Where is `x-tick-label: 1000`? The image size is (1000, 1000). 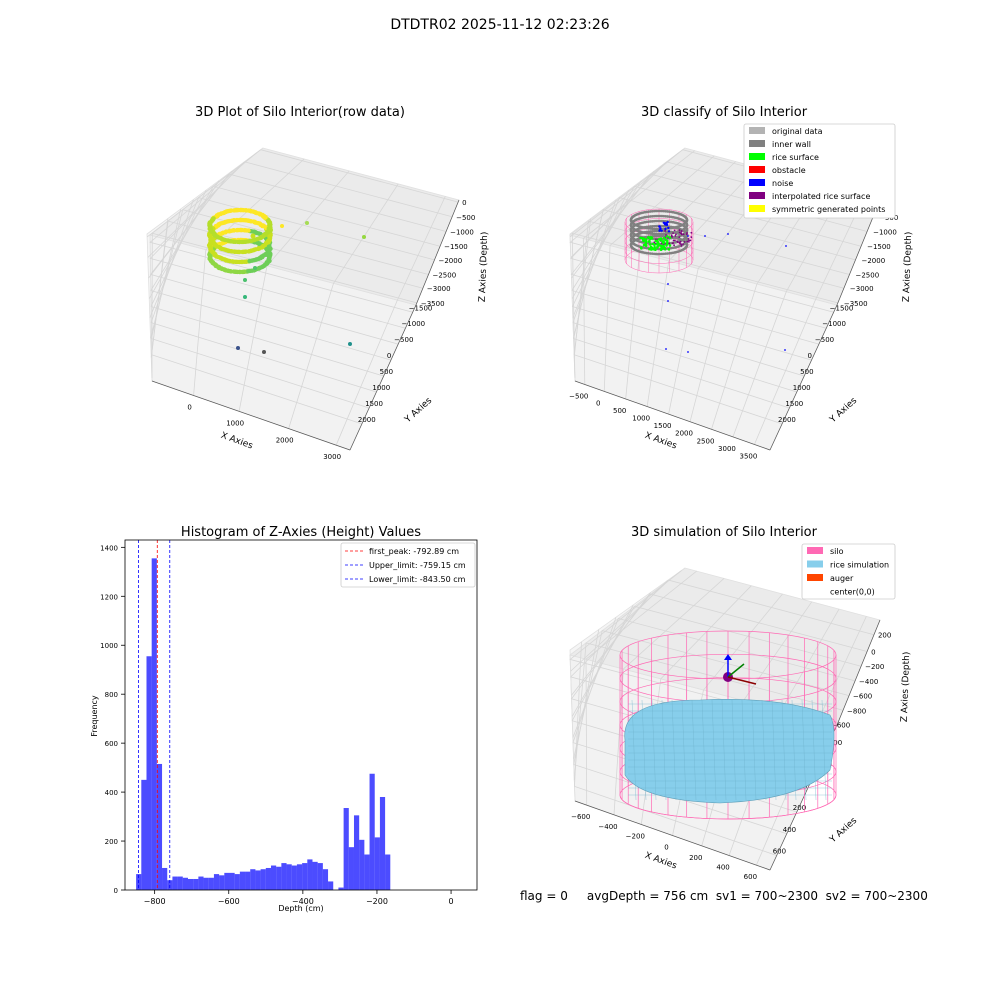
x-tick-label: 1000 is located at coordinates (235, 423).